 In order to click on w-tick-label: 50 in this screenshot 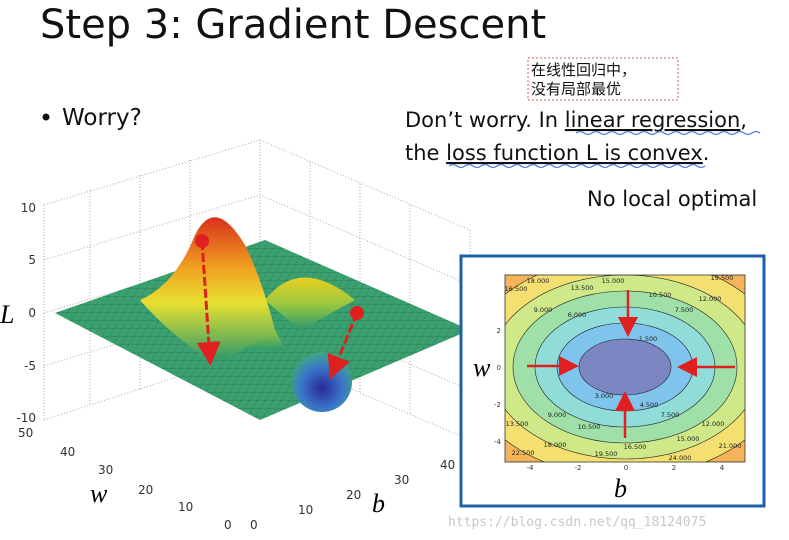, I will do `click(25, 433)`.